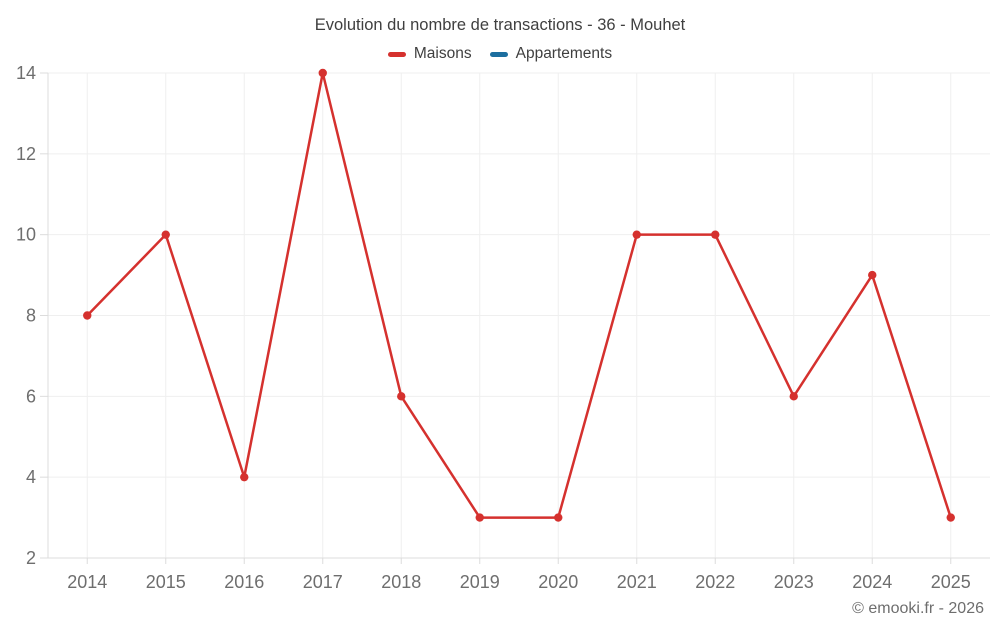 This screenshot has height=625, width=1000. Describe the element at coordinates (87, 582) in the screenshot. I see `x-tick-label: 2014` at that location.